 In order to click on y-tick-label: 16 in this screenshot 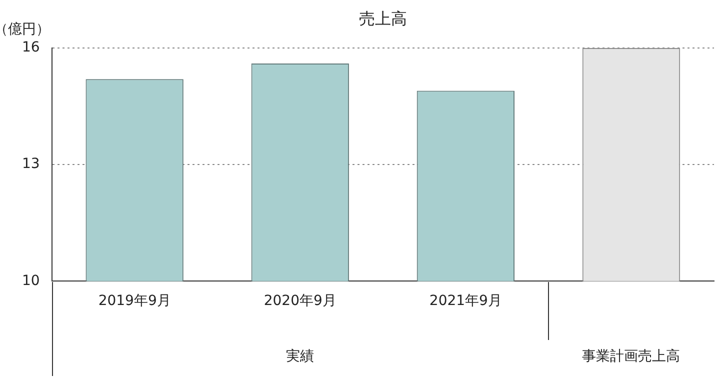, I will do `click(31, 48)`.